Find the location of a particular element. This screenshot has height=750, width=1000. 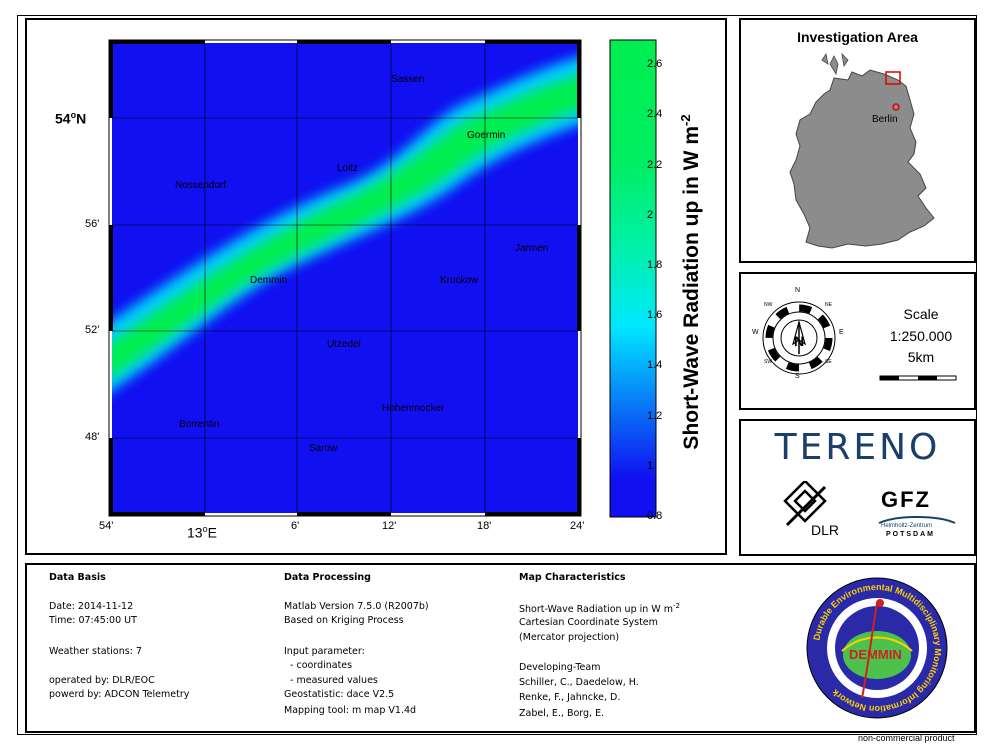

compass-se: SE is located at coordinates (828, 362).